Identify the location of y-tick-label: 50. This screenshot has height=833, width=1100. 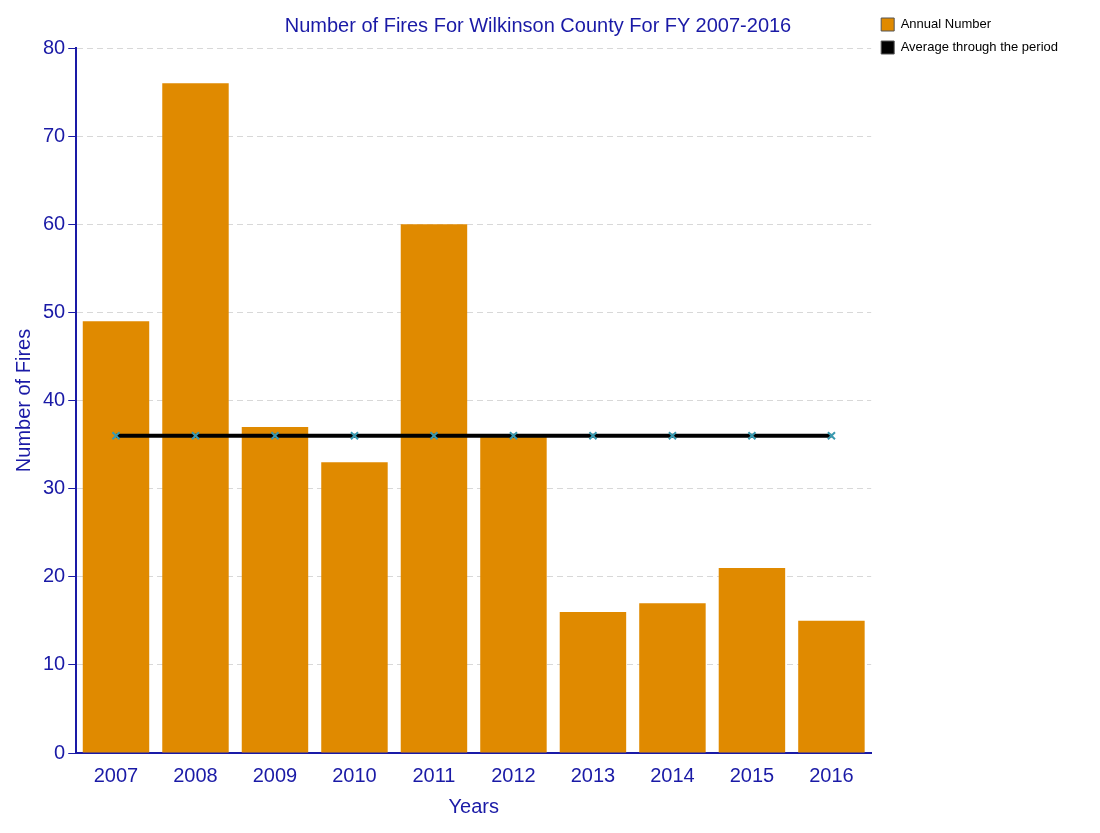
(54, 310).